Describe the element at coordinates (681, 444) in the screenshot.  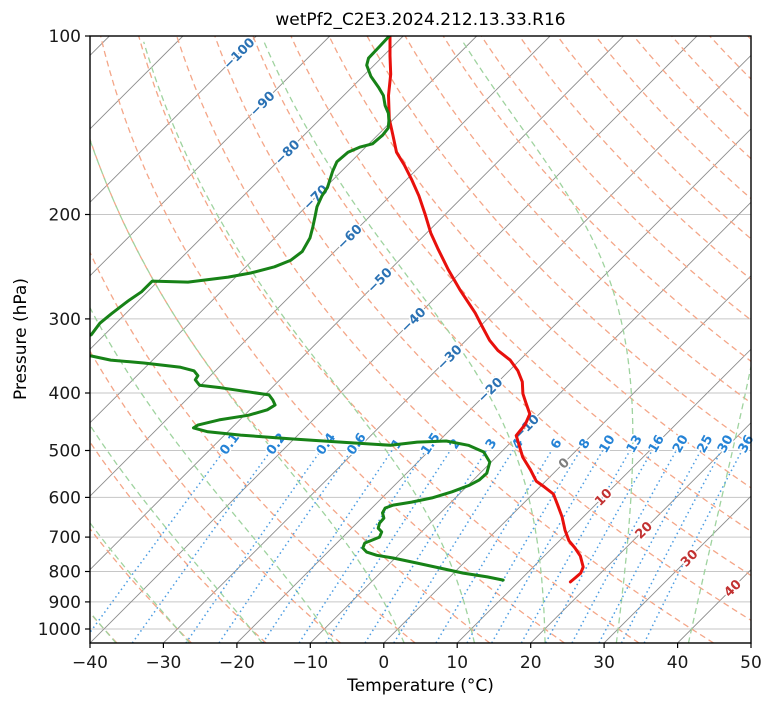
I see `mixing-ratio-label: 20` at that location.